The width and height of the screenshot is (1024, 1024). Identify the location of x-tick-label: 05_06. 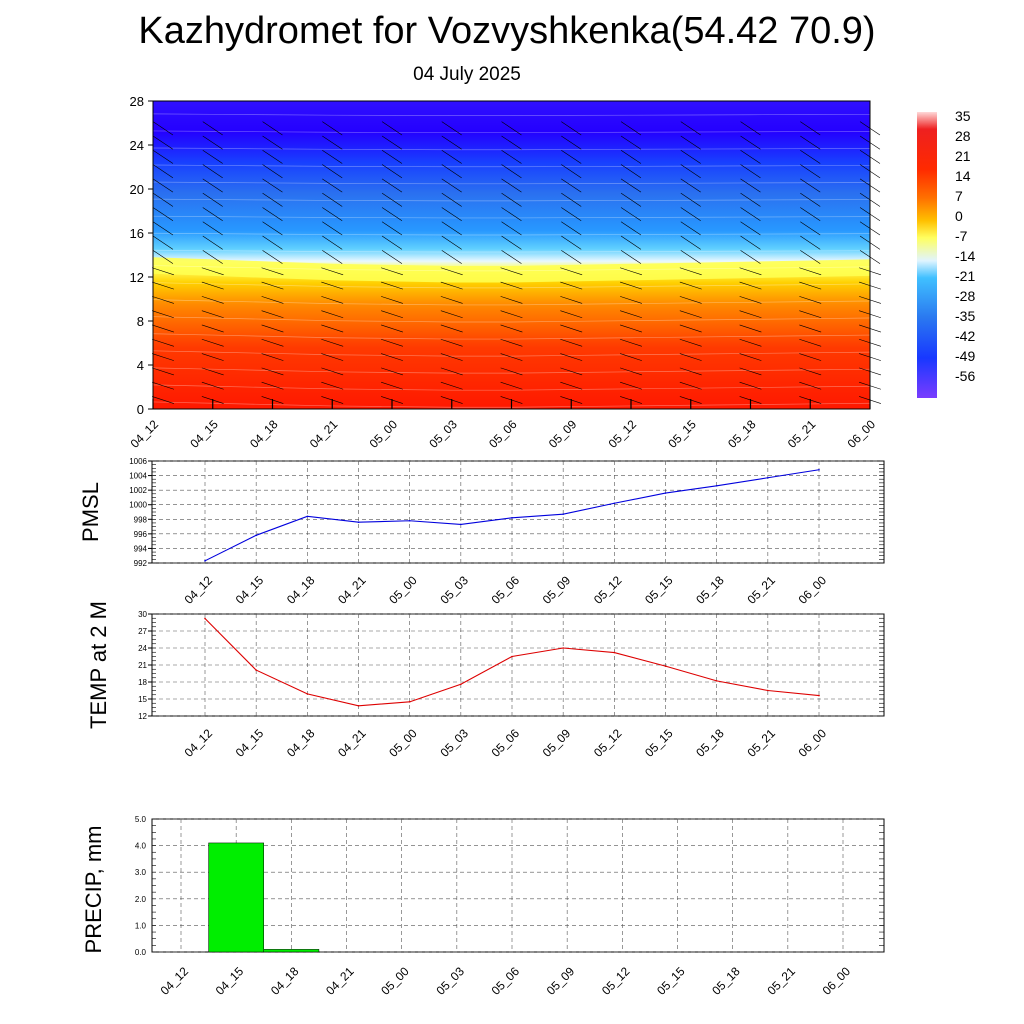
(506, 743).